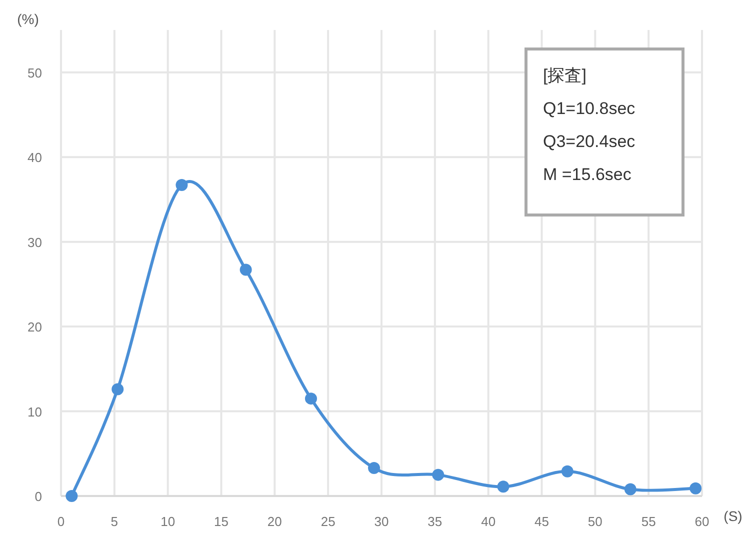 The width and height of the screenshot is (751, 540). What do you see at coordinates (114, 521) in the screenshot?
I see `x-tick-label: 5` at bounding box center [114, 521].